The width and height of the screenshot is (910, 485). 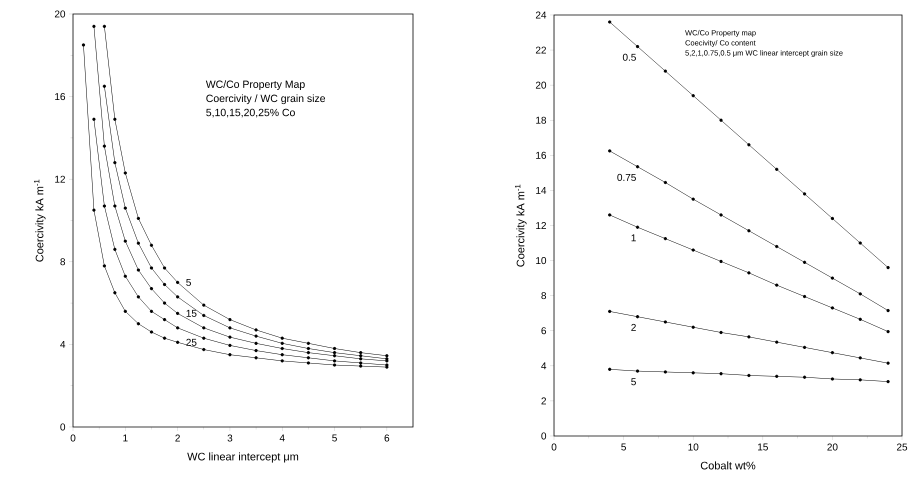 I want to click on annotation: Coercivity / WC grain size, so click(x=266, y=99).